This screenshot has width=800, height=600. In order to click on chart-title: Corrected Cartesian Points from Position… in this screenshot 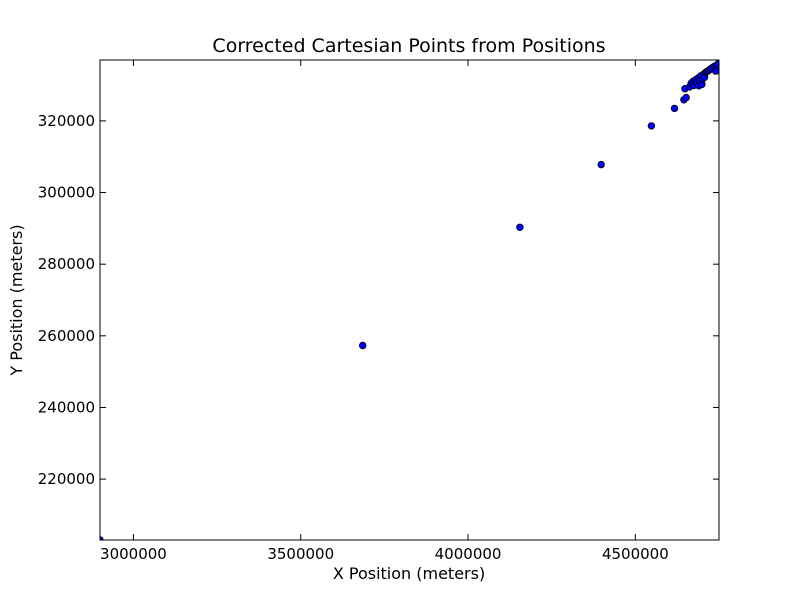, I will do `click(408, 46)`.